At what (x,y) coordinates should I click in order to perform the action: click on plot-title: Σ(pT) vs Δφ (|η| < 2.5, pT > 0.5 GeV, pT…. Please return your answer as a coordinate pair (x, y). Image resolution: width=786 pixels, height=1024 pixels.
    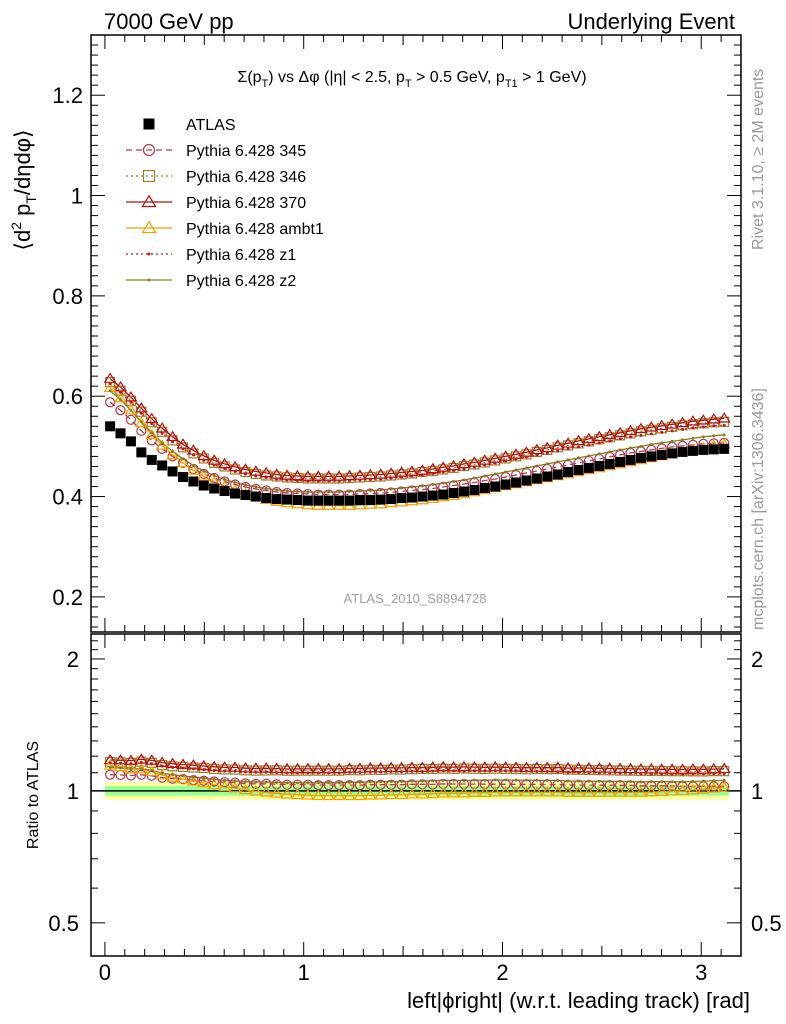
    Looking at the image, I should click on (411, 79).